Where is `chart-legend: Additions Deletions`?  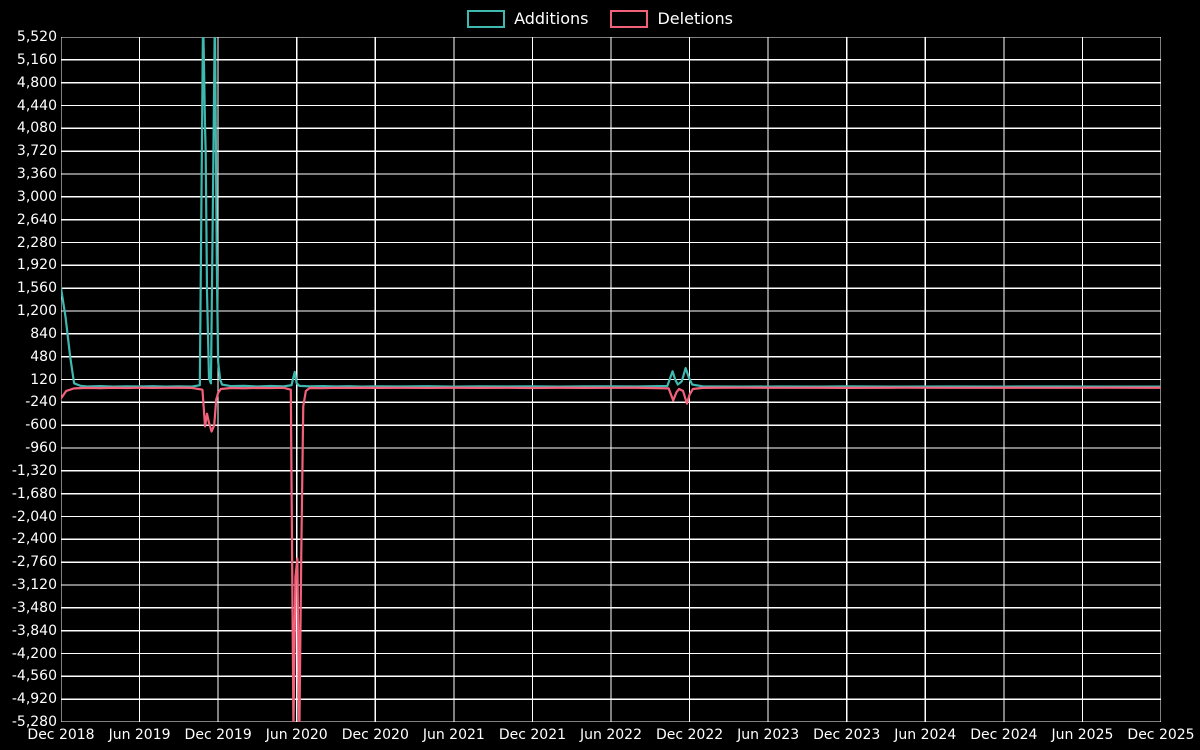 chart-legend: Additions Deletions is located at coordinates (600, 18).